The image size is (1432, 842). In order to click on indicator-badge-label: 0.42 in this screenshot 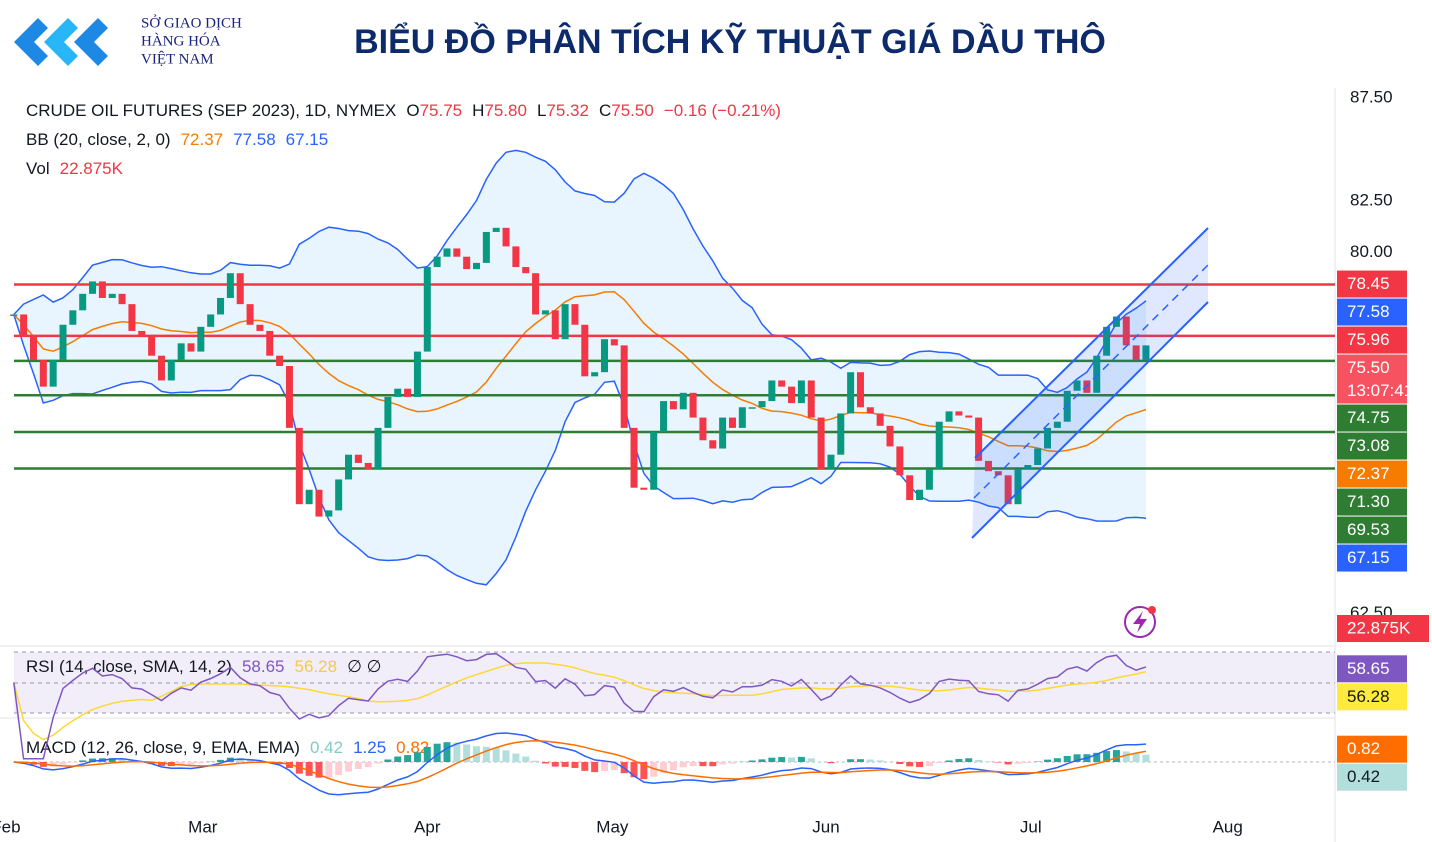, I will do `click(1363, 776)`.